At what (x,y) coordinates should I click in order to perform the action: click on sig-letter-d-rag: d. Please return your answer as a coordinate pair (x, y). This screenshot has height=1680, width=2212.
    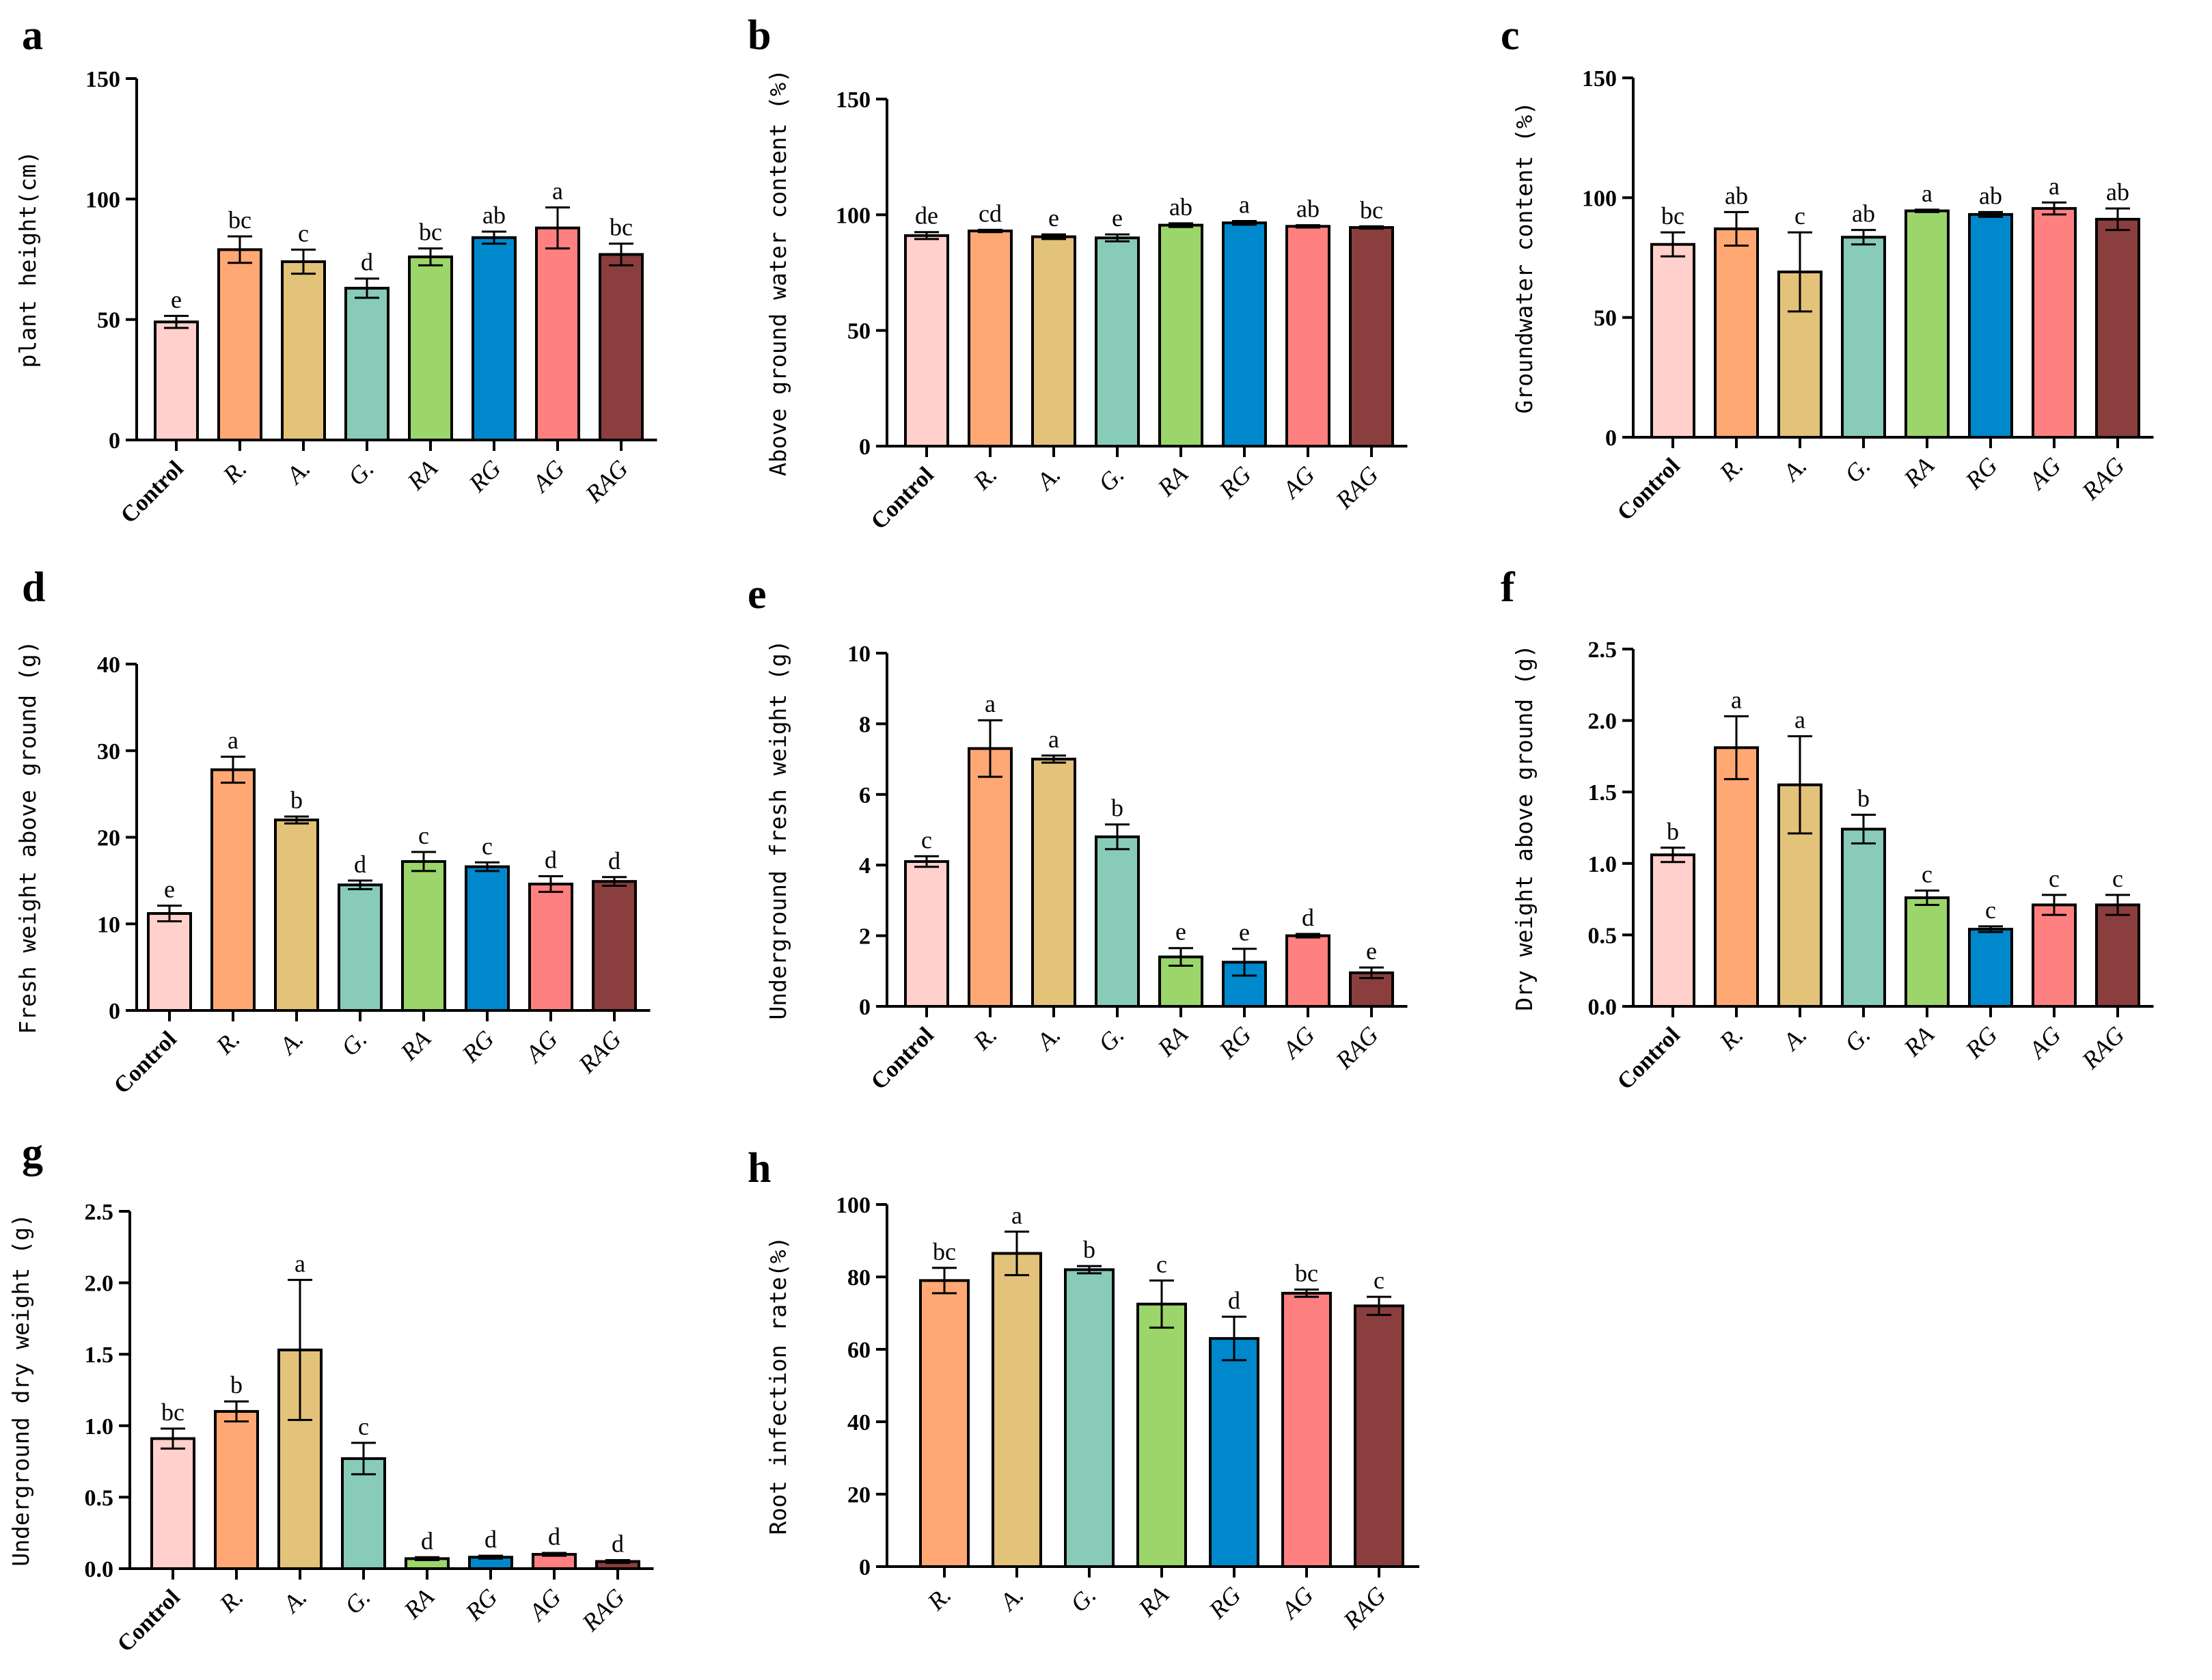
    Looking at the image, I should click on (614, 861).